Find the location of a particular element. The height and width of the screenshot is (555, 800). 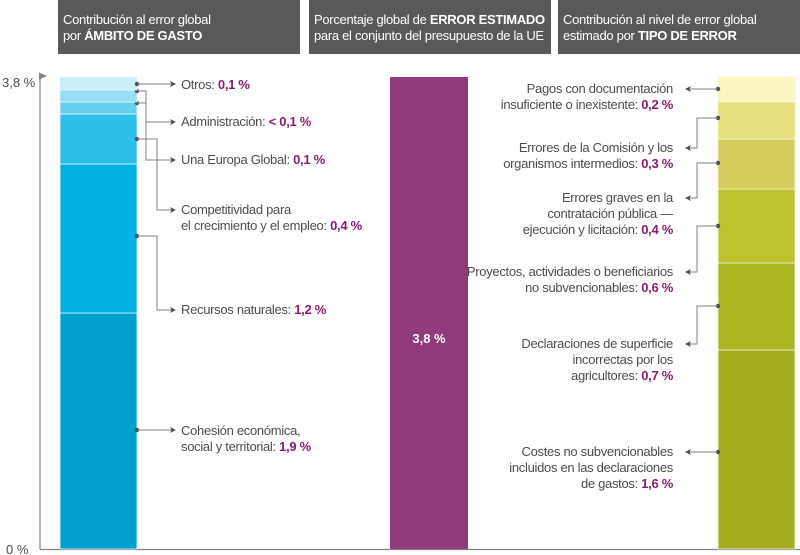

segment-label: Pagos con documentación is located at coordinates (600, 88).